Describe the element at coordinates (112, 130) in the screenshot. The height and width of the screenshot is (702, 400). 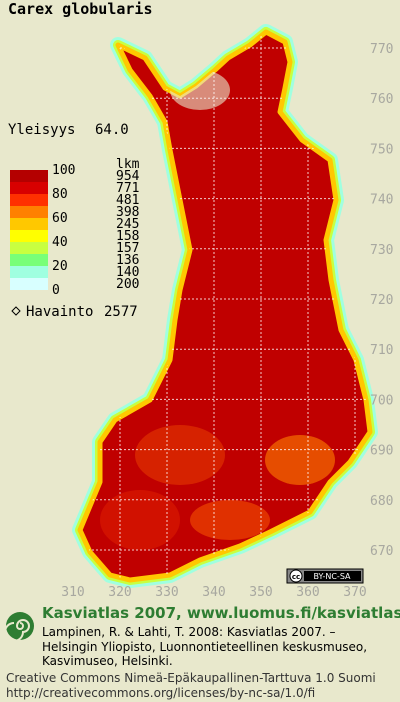
I see `frequency-value: 64.0` at that location.